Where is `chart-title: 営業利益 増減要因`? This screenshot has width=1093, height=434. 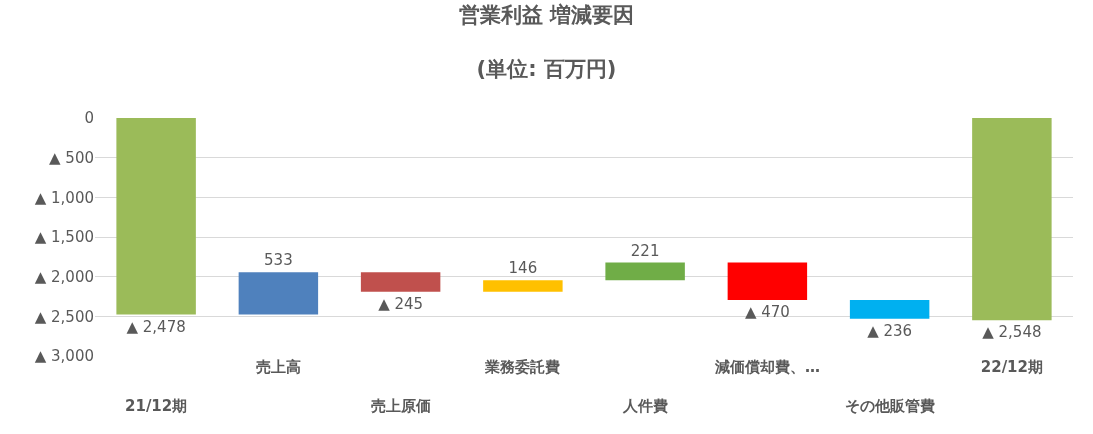 chart-title: 営業利益 増減要因 is located at coordinates (546, 14).